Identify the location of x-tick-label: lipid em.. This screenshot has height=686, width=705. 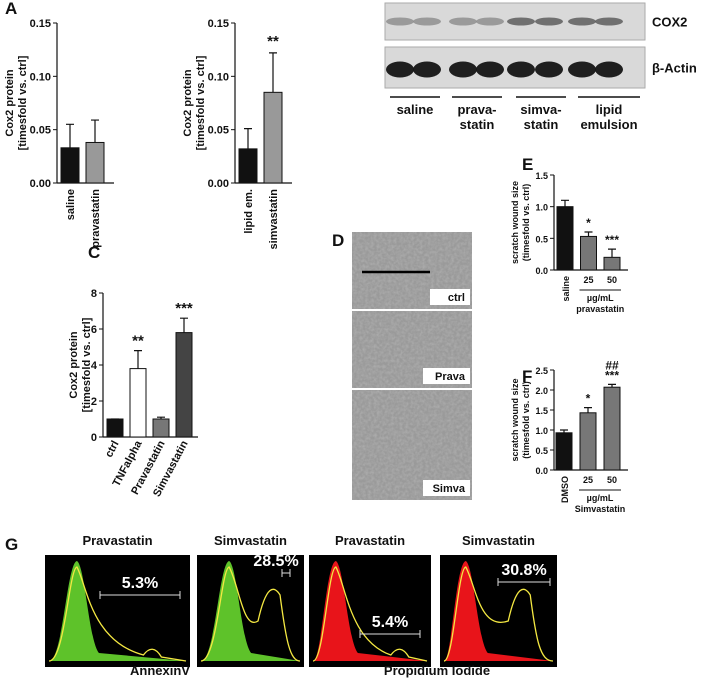
(249, 211).